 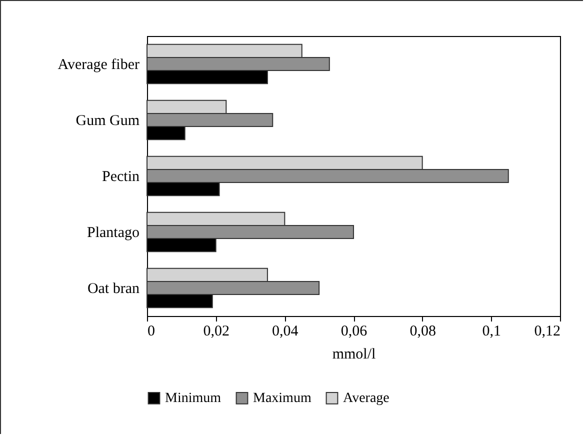 I want to click on x-tick-label: 0,04, so click(x=285, y=332).